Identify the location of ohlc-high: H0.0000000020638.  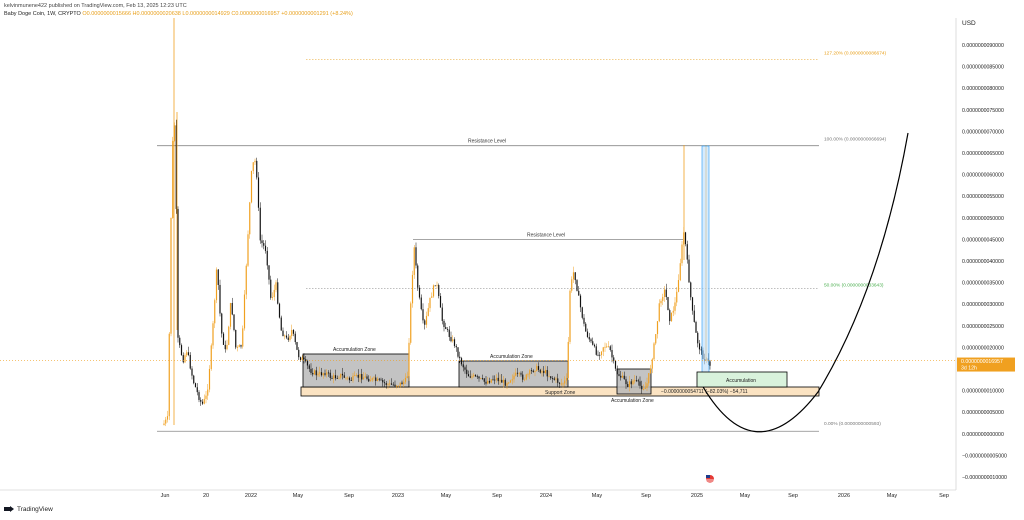
(156, 14).